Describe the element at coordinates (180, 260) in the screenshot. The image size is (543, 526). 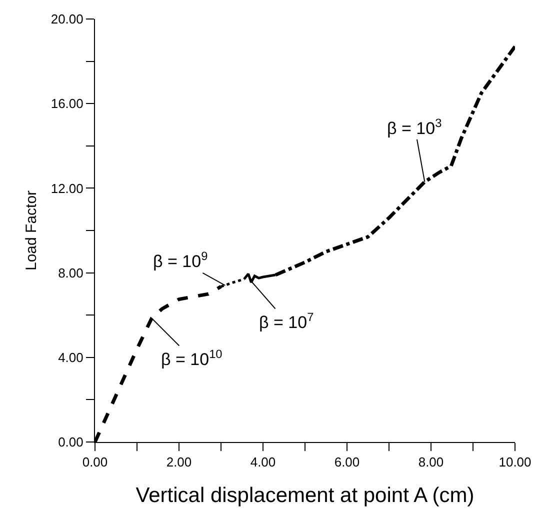
I see `annotation: β = 10$^{9}$` at that location.